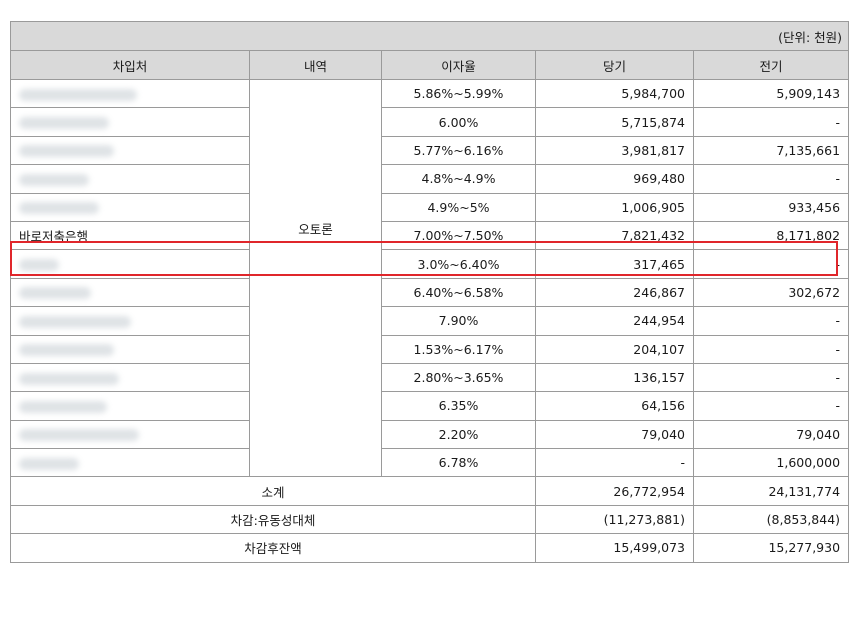 The image size is (860, 636). I want to click on net-balance-label: 차감후잔액, so click(273, 548).